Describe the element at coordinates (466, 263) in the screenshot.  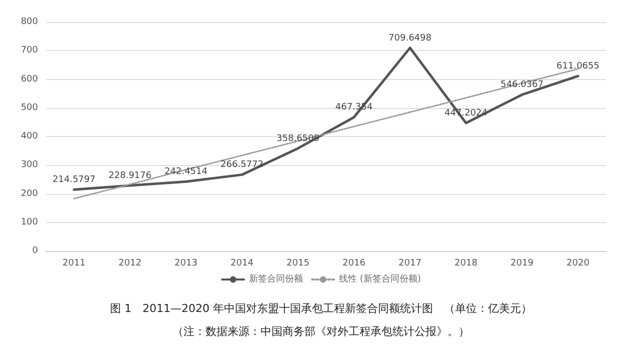
I see `x-tick-label: 2018` at that location.